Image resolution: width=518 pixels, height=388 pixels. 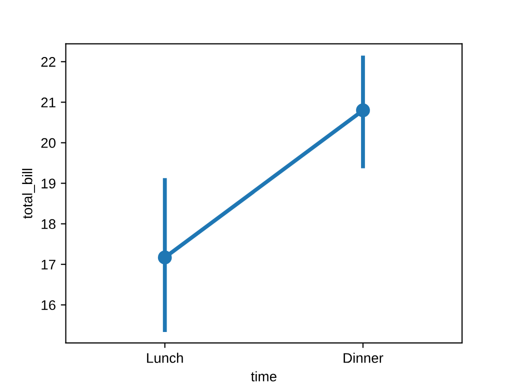 I want to click on x-tick-label: Dinner, so click(x=364, y=357).